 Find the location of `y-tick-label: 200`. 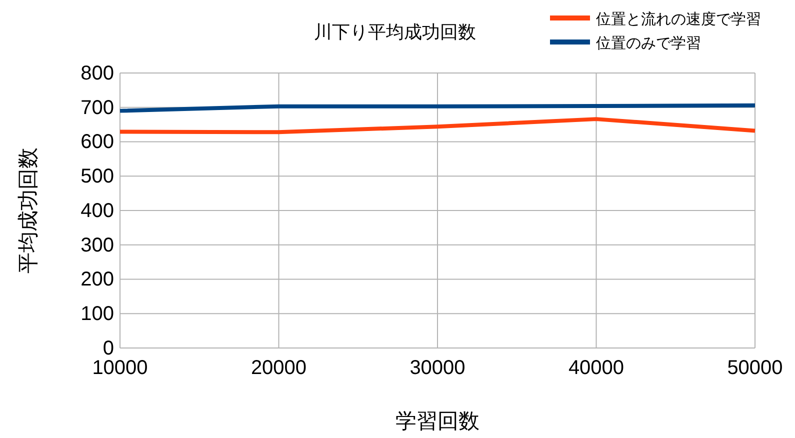

y-tick-label: 200 is located at coordinates (97, 279).